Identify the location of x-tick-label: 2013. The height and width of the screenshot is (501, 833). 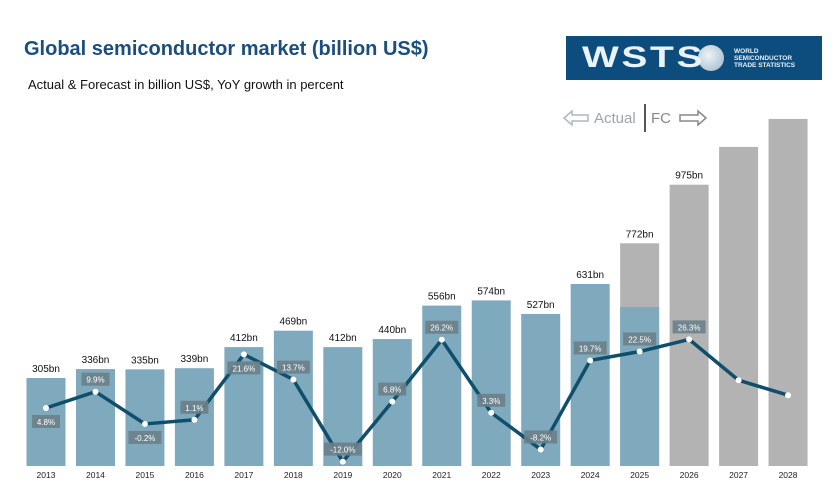
(46, 475).